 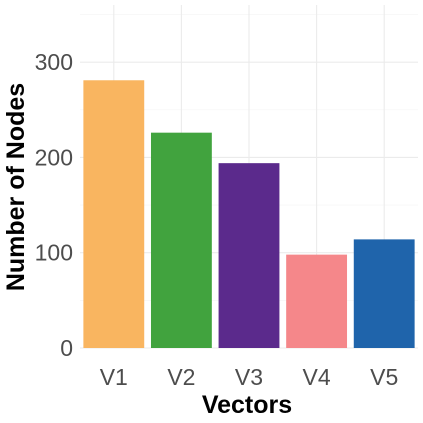 What do you see at coordinates (181, 377) in the screenshot?
I see `x-tick-label: V2` at bounding box center [181, 377].